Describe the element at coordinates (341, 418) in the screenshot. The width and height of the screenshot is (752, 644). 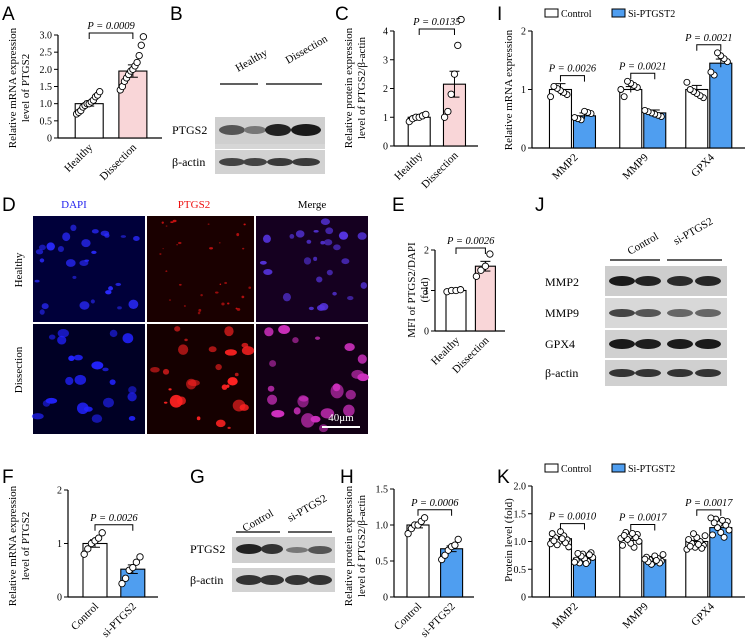
I see `scale-bar-label: 40μm` at that location.